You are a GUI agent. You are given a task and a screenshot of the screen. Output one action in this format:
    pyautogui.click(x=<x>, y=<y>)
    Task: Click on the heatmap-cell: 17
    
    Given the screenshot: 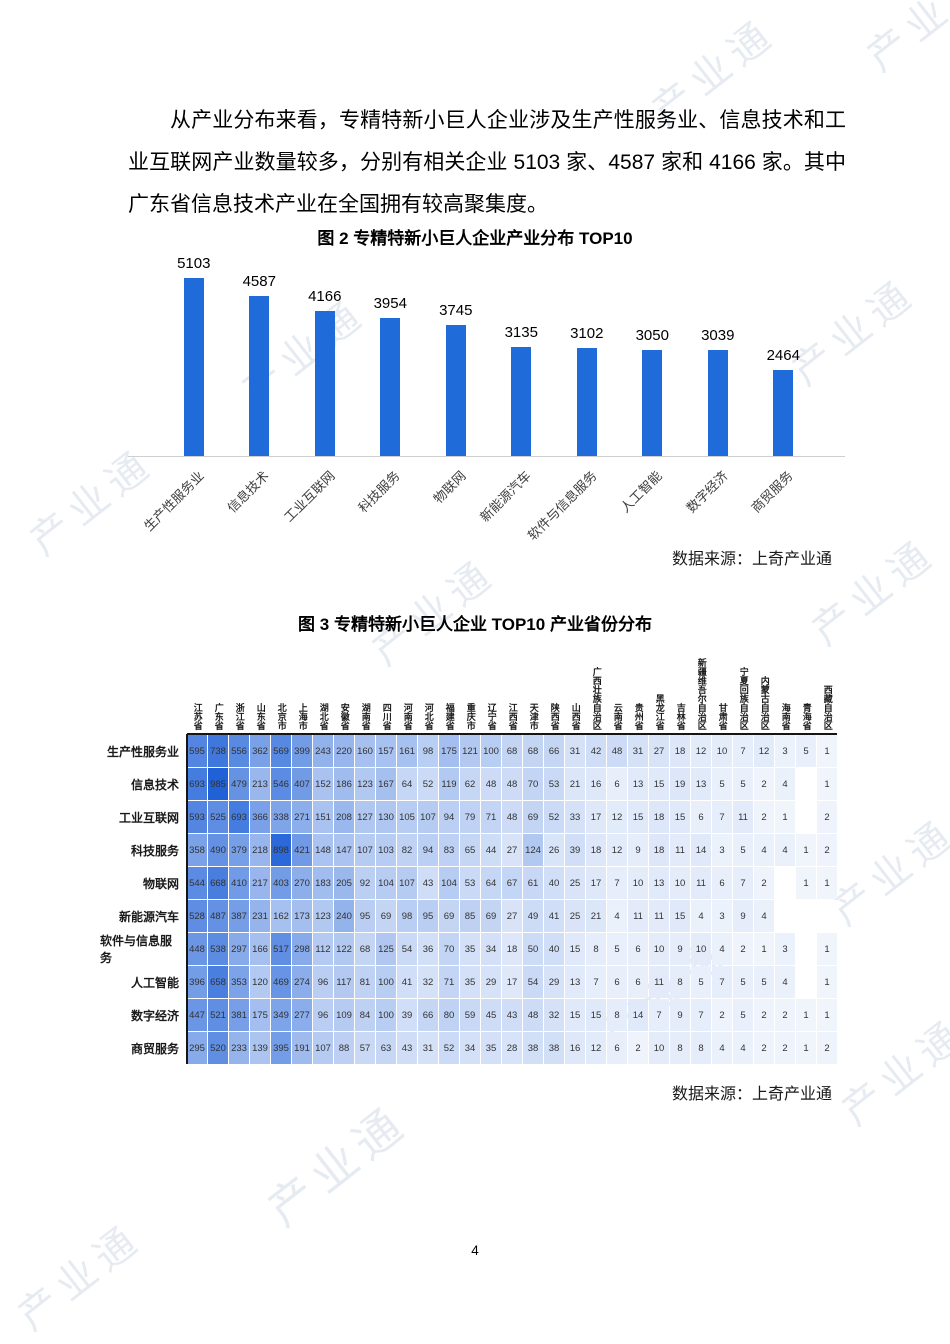 What is the action you would take?
    pyautogui.click(x=596, y=883)
    